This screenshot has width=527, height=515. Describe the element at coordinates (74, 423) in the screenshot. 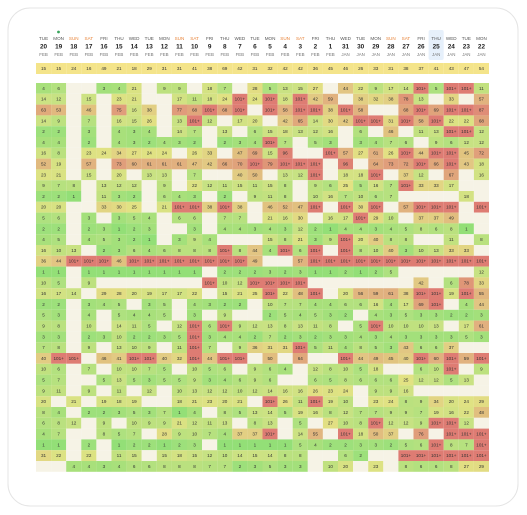

I see `cell-value: 12` at that location.